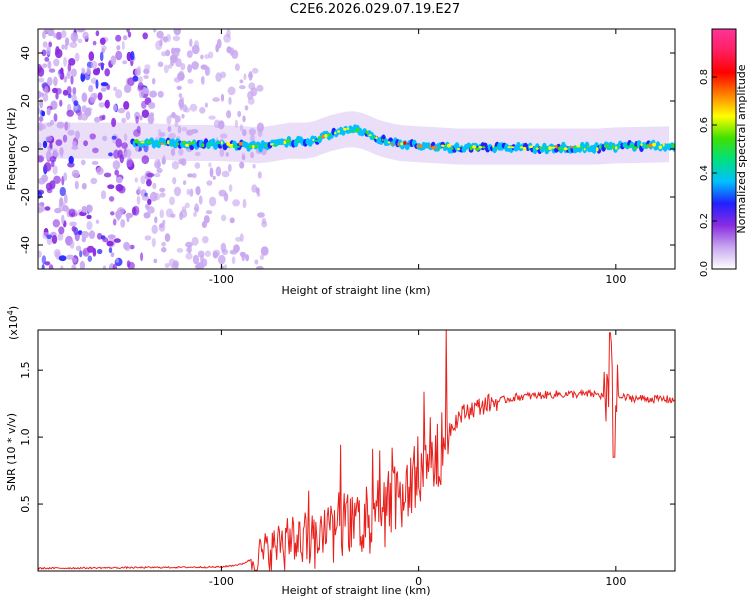  Describe the element at coordinates (355, 290) in the screenshot. I see `spectrogram-x-axis-label: Height of straight line (km)` at that location.